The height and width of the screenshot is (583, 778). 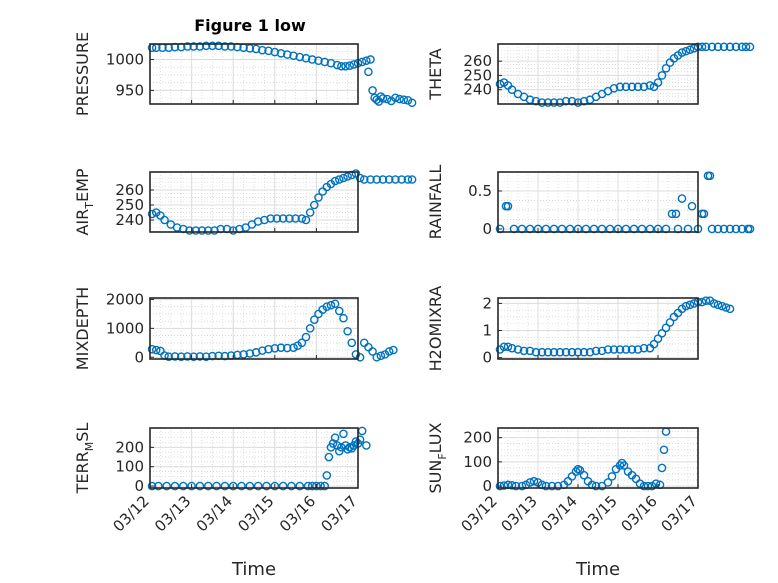 What do you see at coordinates (477, 90) in the screenshot?
I see `y-tick-label: 240` at bounding box center [477, 90].